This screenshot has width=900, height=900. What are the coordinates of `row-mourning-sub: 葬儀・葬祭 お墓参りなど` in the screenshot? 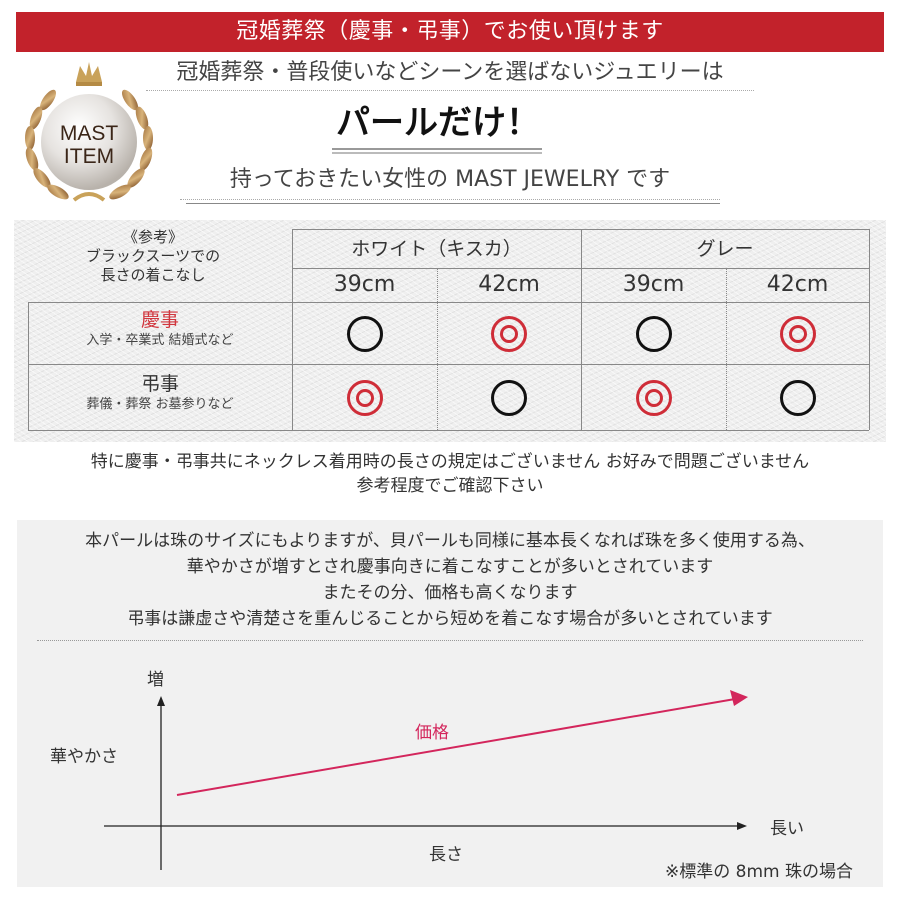 It's located at (160, 404).